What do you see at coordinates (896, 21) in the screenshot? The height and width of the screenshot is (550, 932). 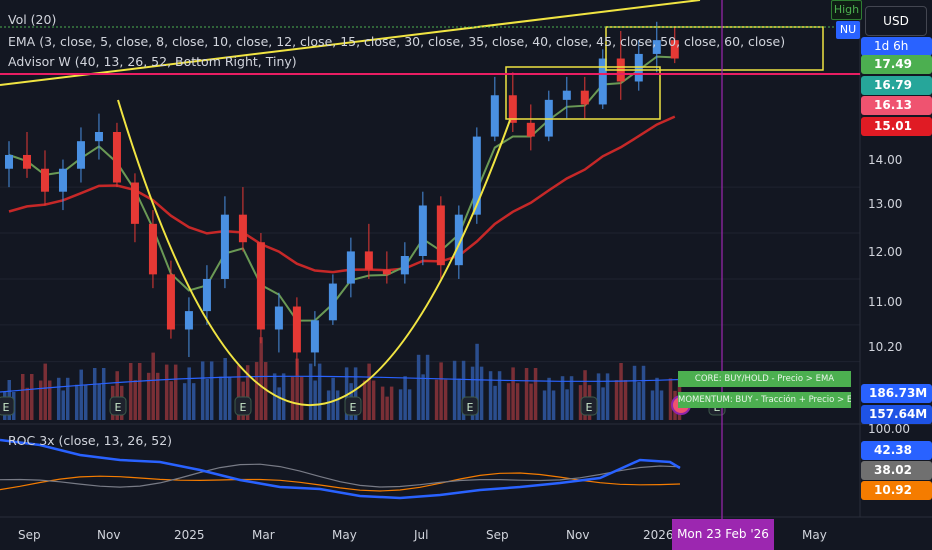 I see `currency-button: USD` at bounding box center [896, 21].